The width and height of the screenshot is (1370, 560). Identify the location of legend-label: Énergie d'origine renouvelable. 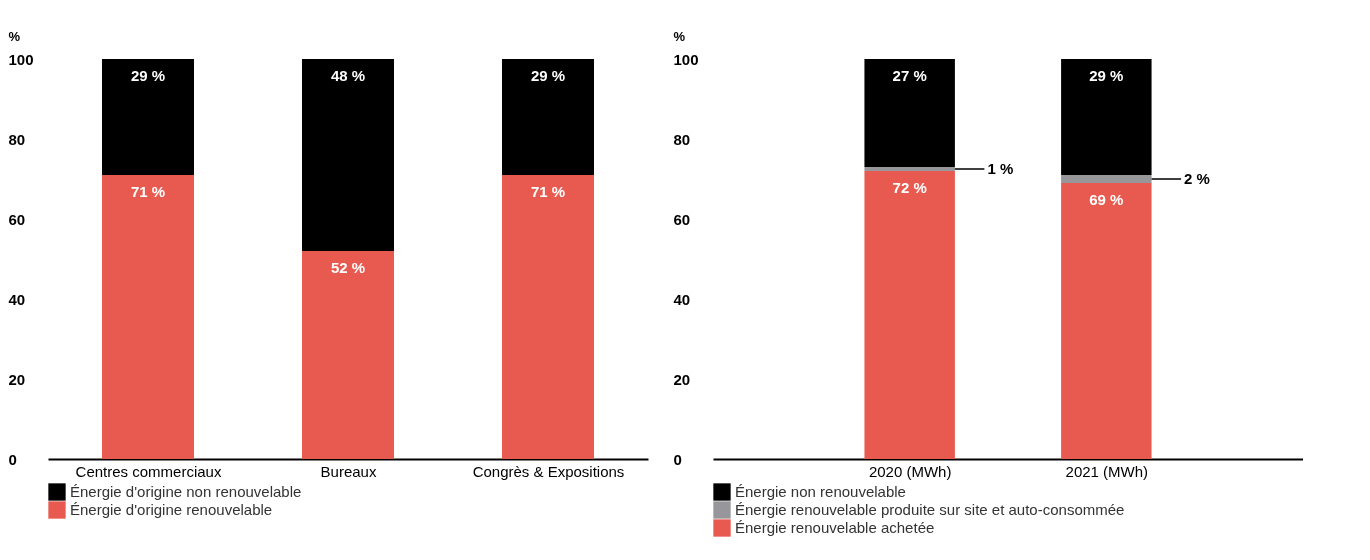
(171, 509).